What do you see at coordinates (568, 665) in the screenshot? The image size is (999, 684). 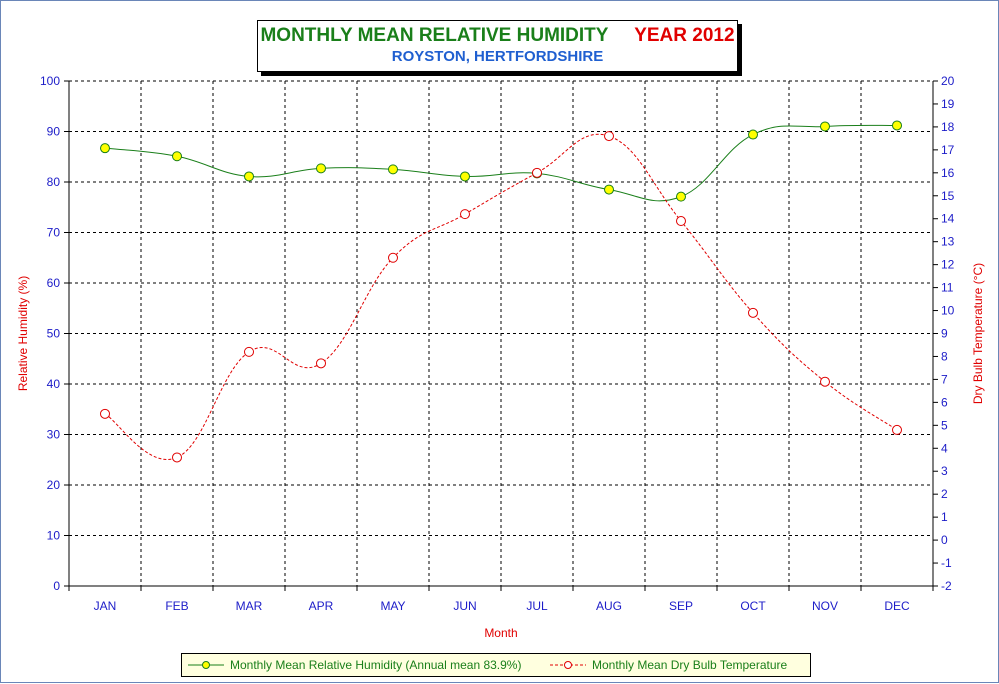 I see `legend-temperature-swatch` at bounding box center [568, 665].